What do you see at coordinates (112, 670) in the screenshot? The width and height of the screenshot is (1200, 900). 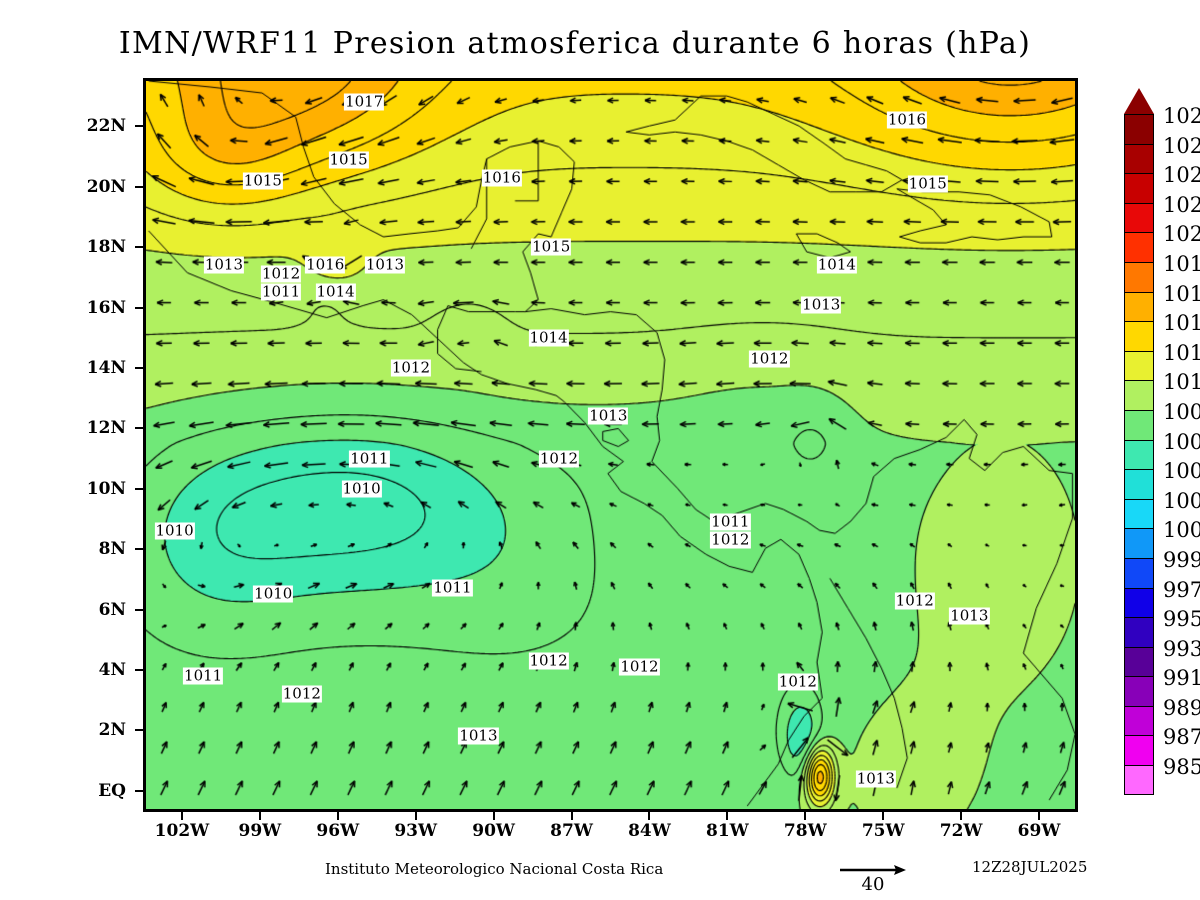 I see `y-axis-tick-label: 4N` at bounding box center [112, 670].